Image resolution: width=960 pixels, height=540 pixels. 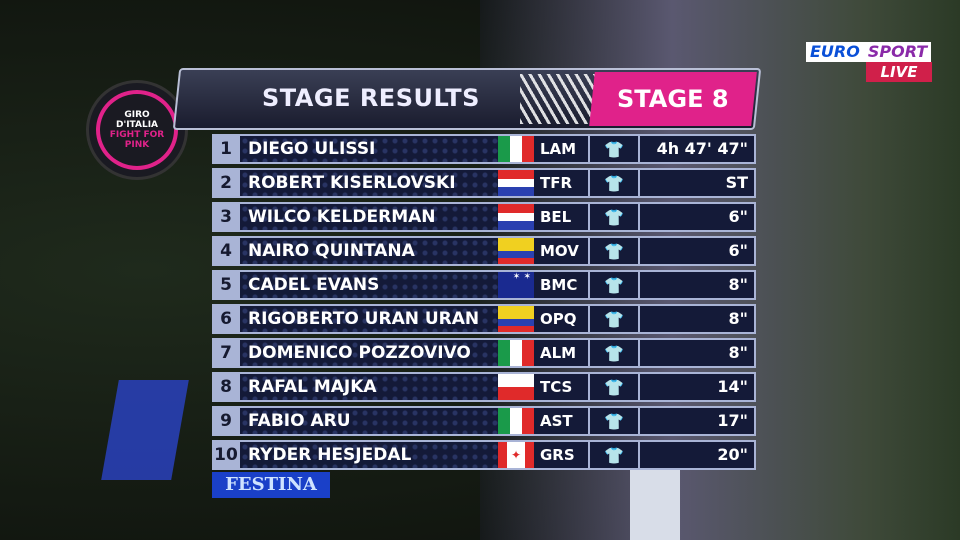 What do you see at coordinates (226, 149) in the screenshot?
I see `position: 1` at bounding box center [226, 149].